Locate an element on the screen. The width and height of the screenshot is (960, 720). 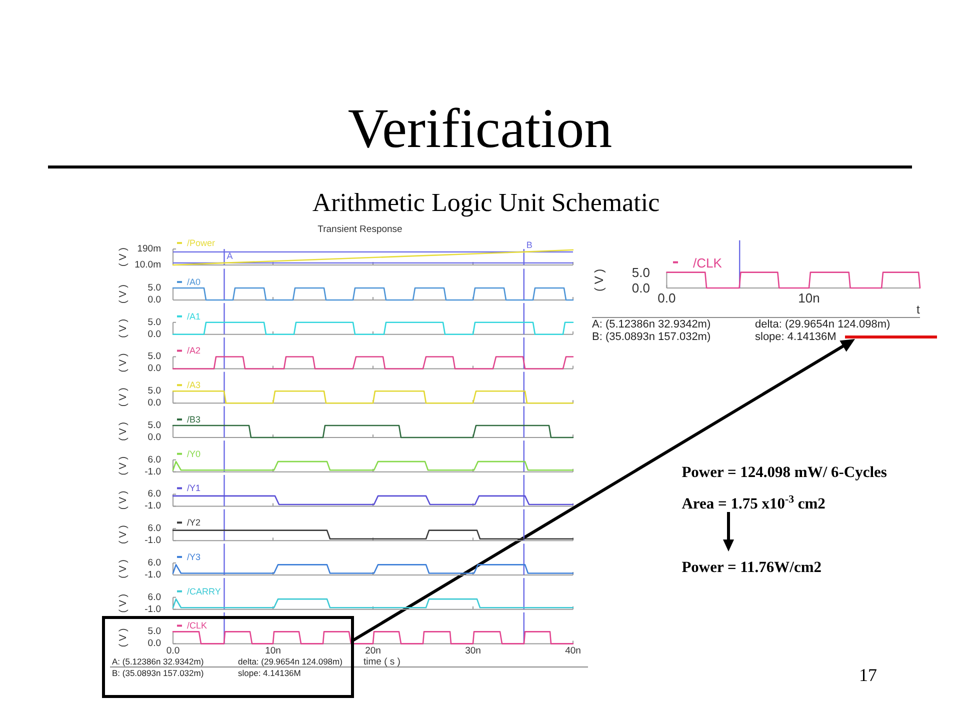
text: Power = 11.76W/cm2 is located at coordinates (752, 567).